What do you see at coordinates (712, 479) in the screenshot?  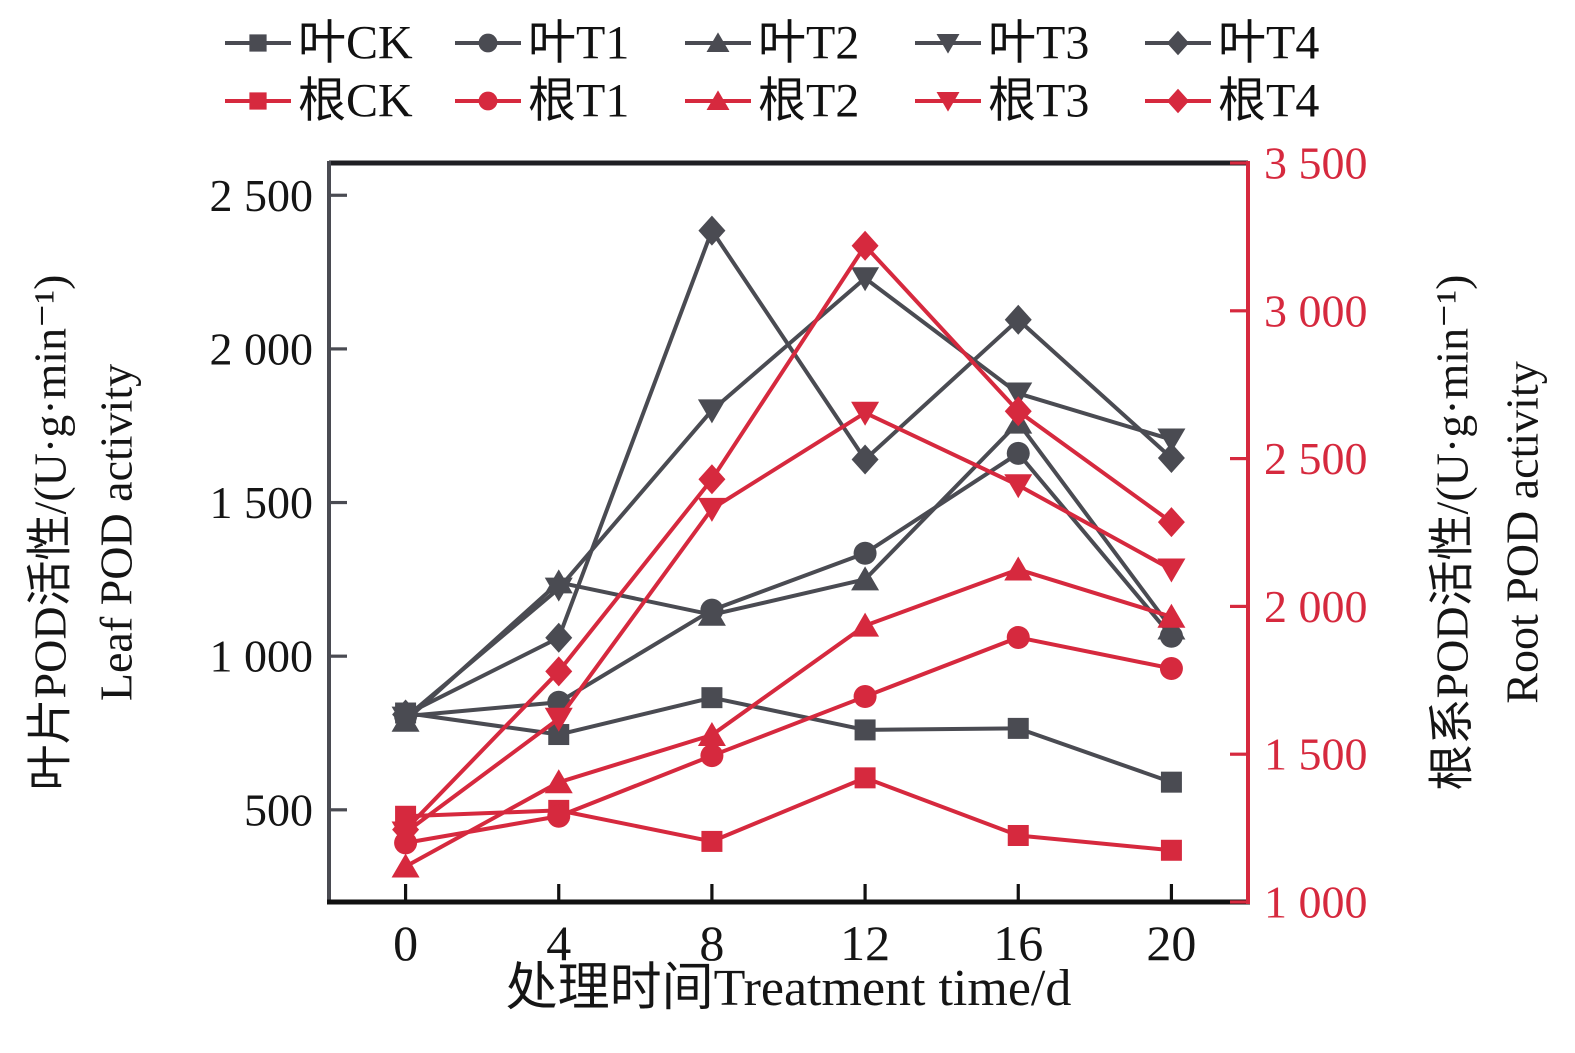 I see `series-root-T4-marker-d8` at bounding box center [712, 479].